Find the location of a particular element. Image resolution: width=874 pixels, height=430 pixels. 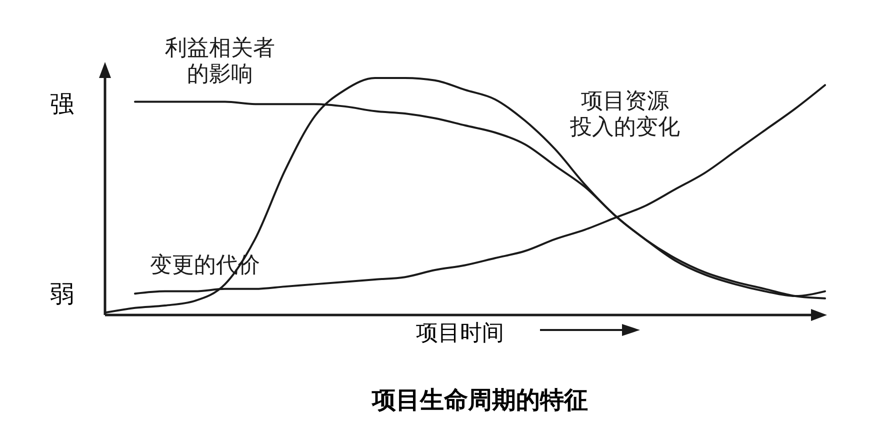

text: 强 is located at coordinates (62, 104).